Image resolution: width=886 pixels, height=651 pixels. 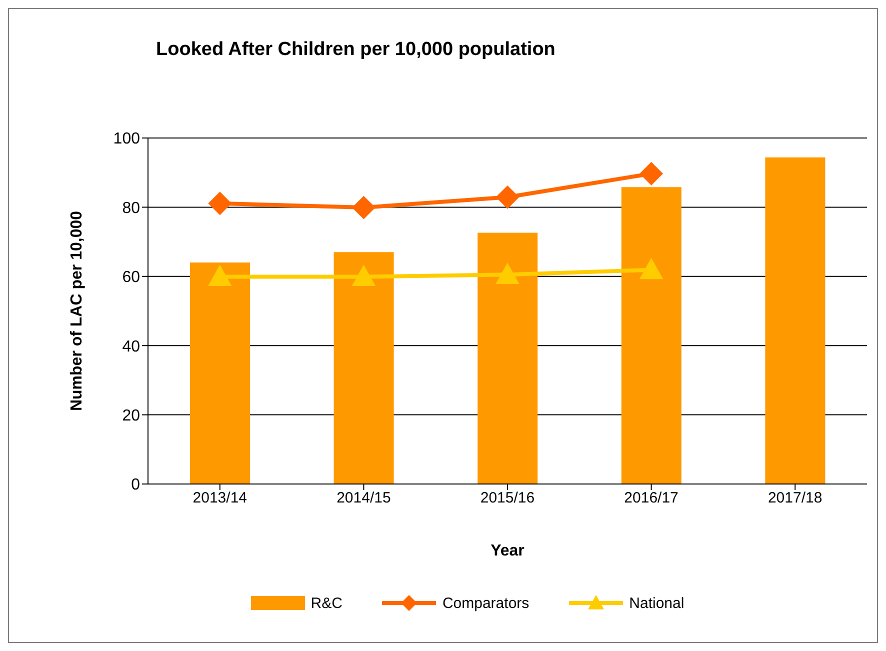 I want to click on legend-label: Comparators, so click(x=486, y=603).